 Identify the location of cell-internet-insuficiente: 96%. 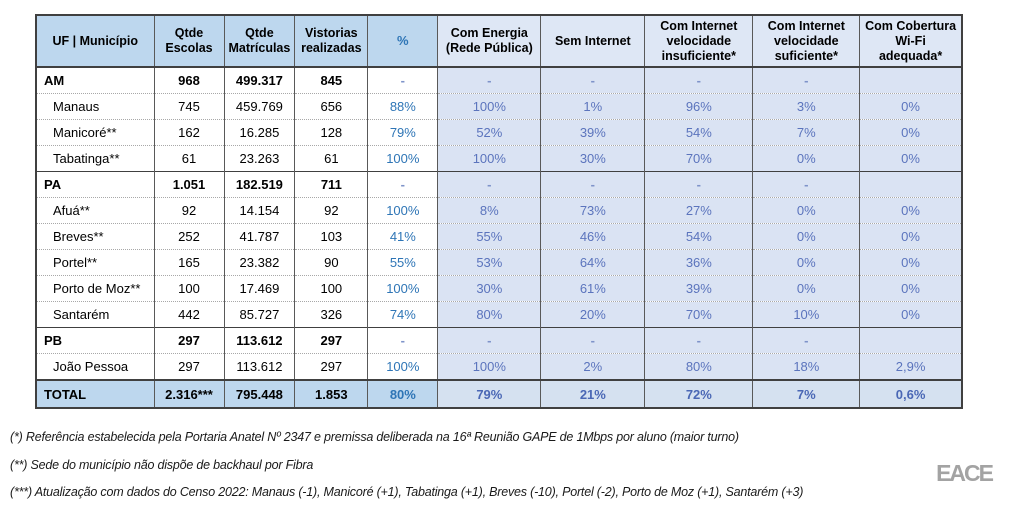
(699, 106).